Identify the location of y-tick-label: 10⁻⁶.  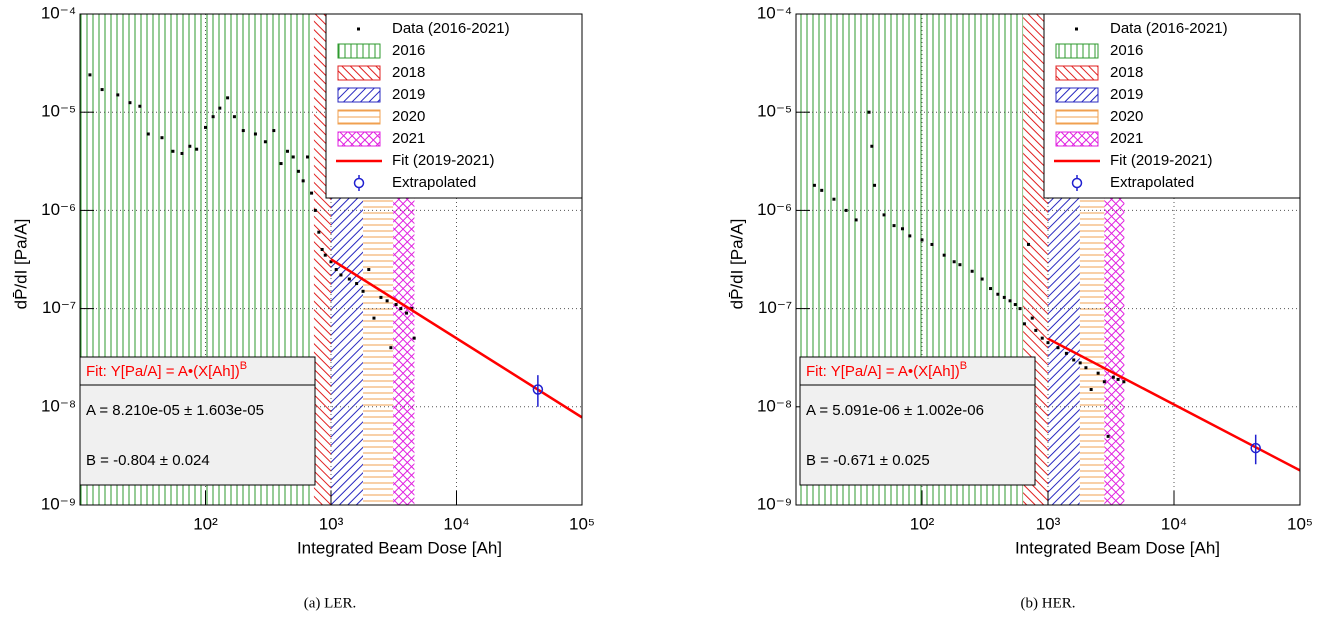
(58, 209).